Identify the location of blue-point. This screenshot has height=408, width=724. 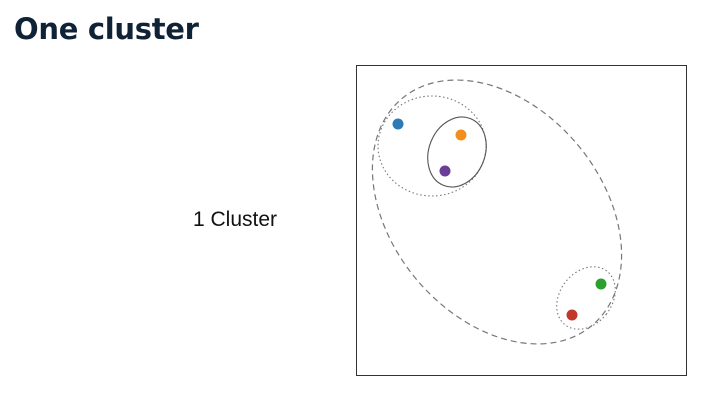
(398, 124).